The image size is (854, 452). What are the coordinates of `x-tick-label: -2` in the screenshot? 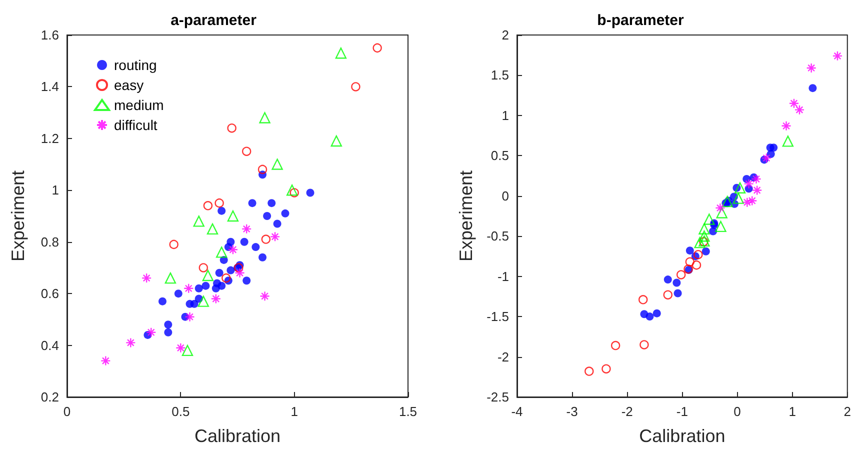 It's located at (627, 411).